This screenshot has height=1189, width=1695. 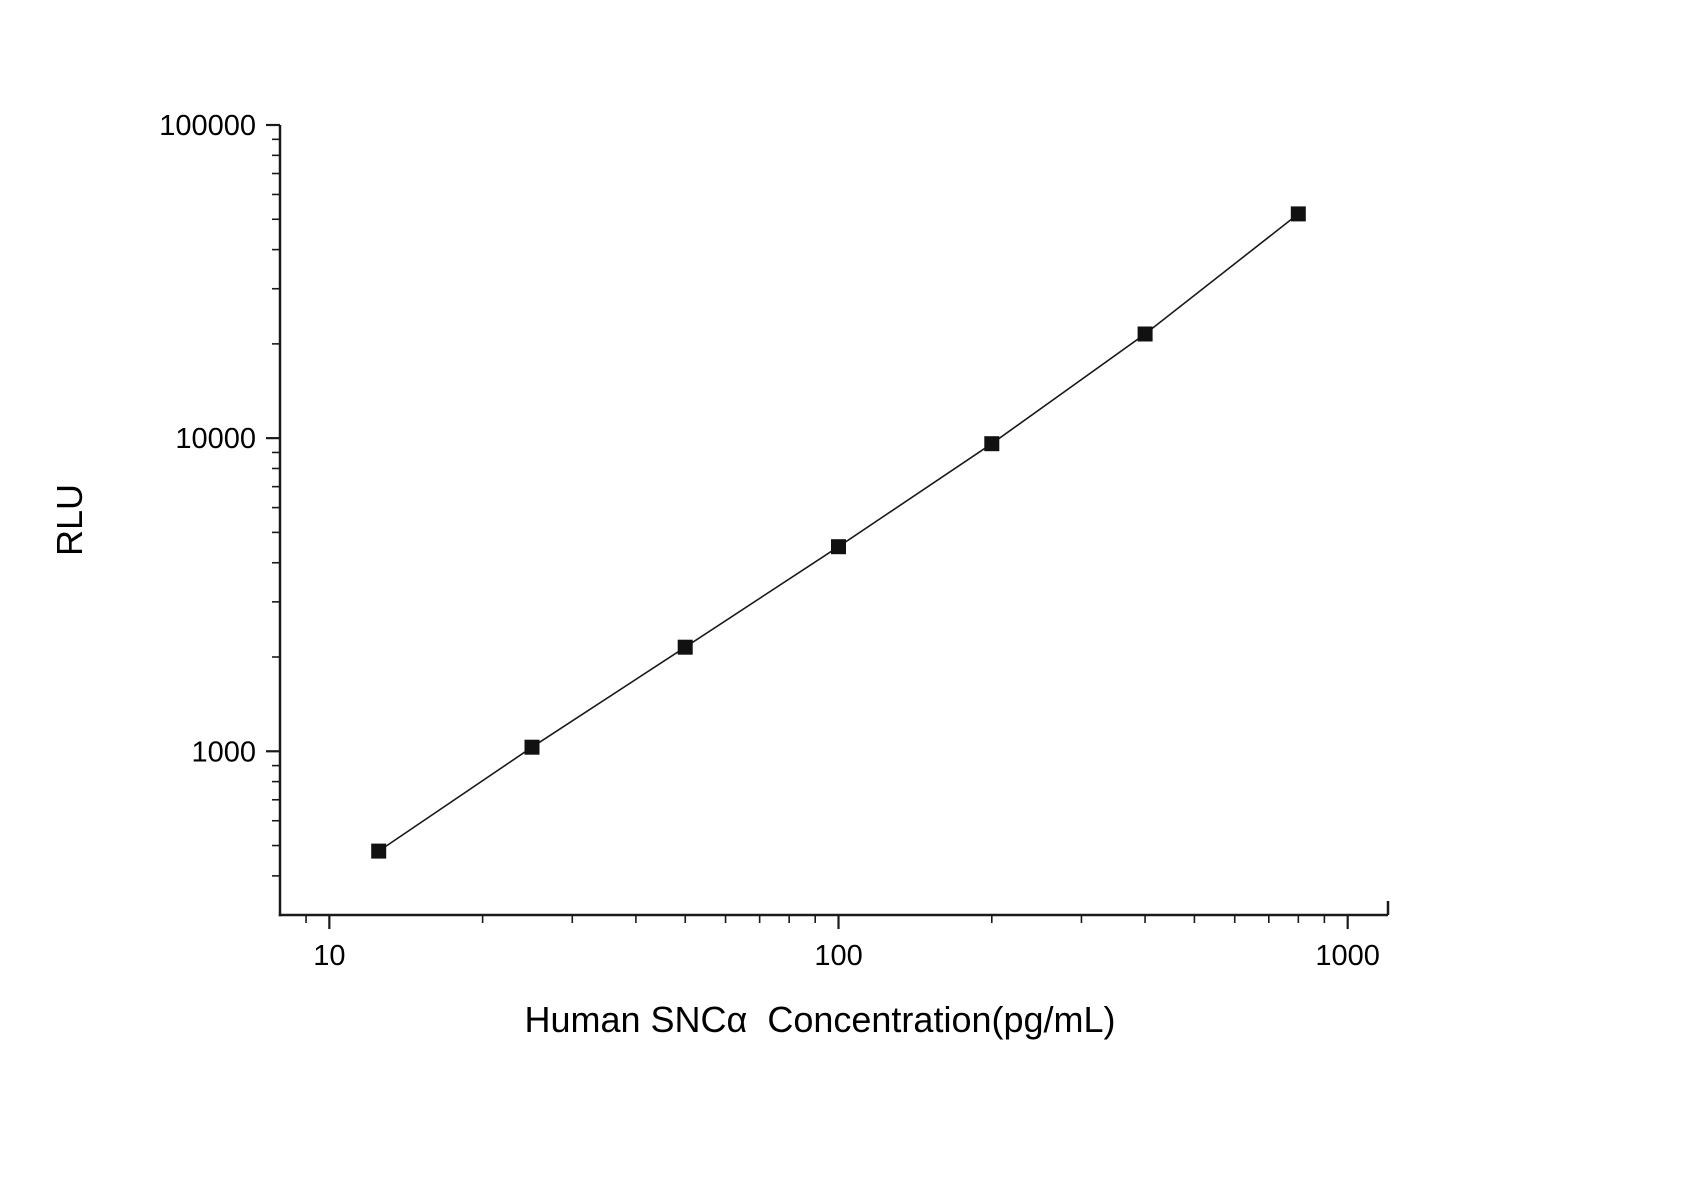 What do you see at coordinates (207, 126) in the screenshot?
I see `y-tick-label: 100000` at bounding box center [207, 126].